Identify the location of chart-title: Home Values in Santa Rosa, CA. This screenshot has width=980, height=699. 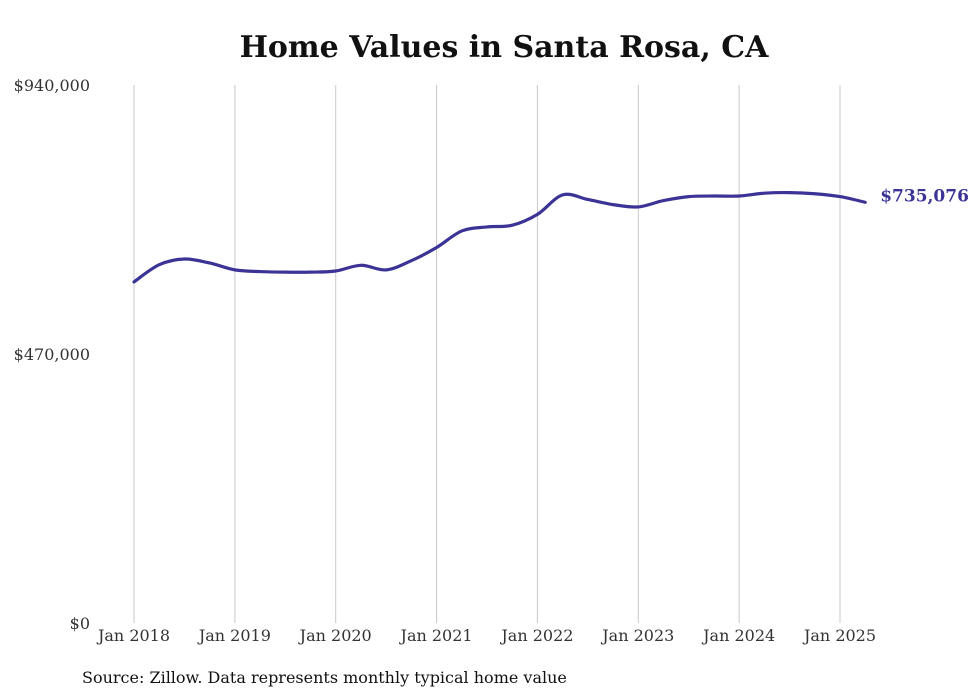
(504, 47).